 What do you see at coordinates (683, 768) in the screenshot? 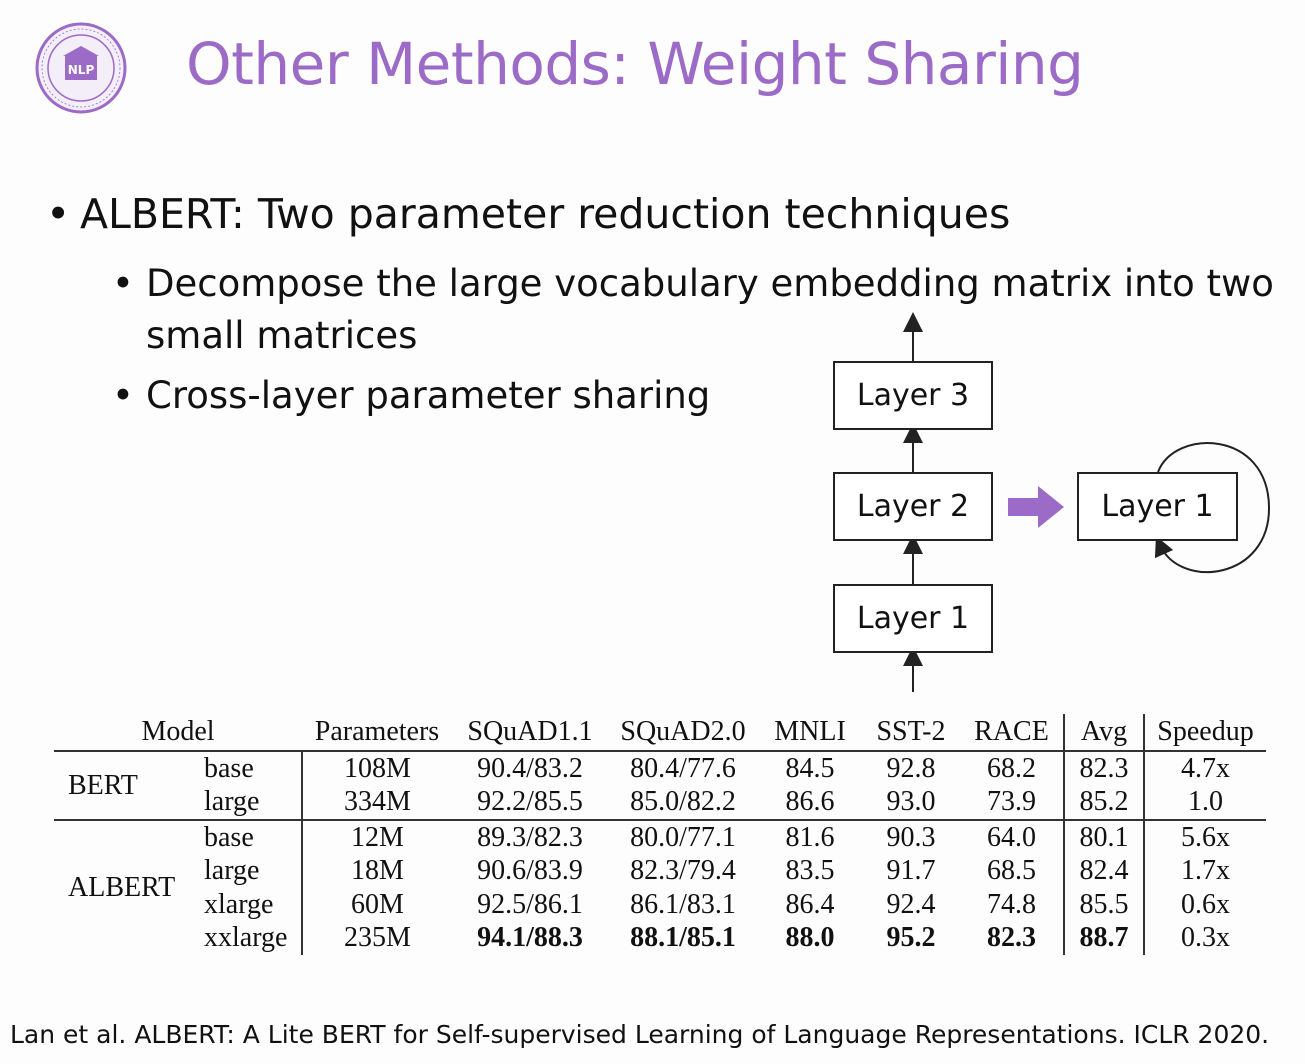
I see `cell-squad20: 80.4/77.6` at bounding box center [683, 768].